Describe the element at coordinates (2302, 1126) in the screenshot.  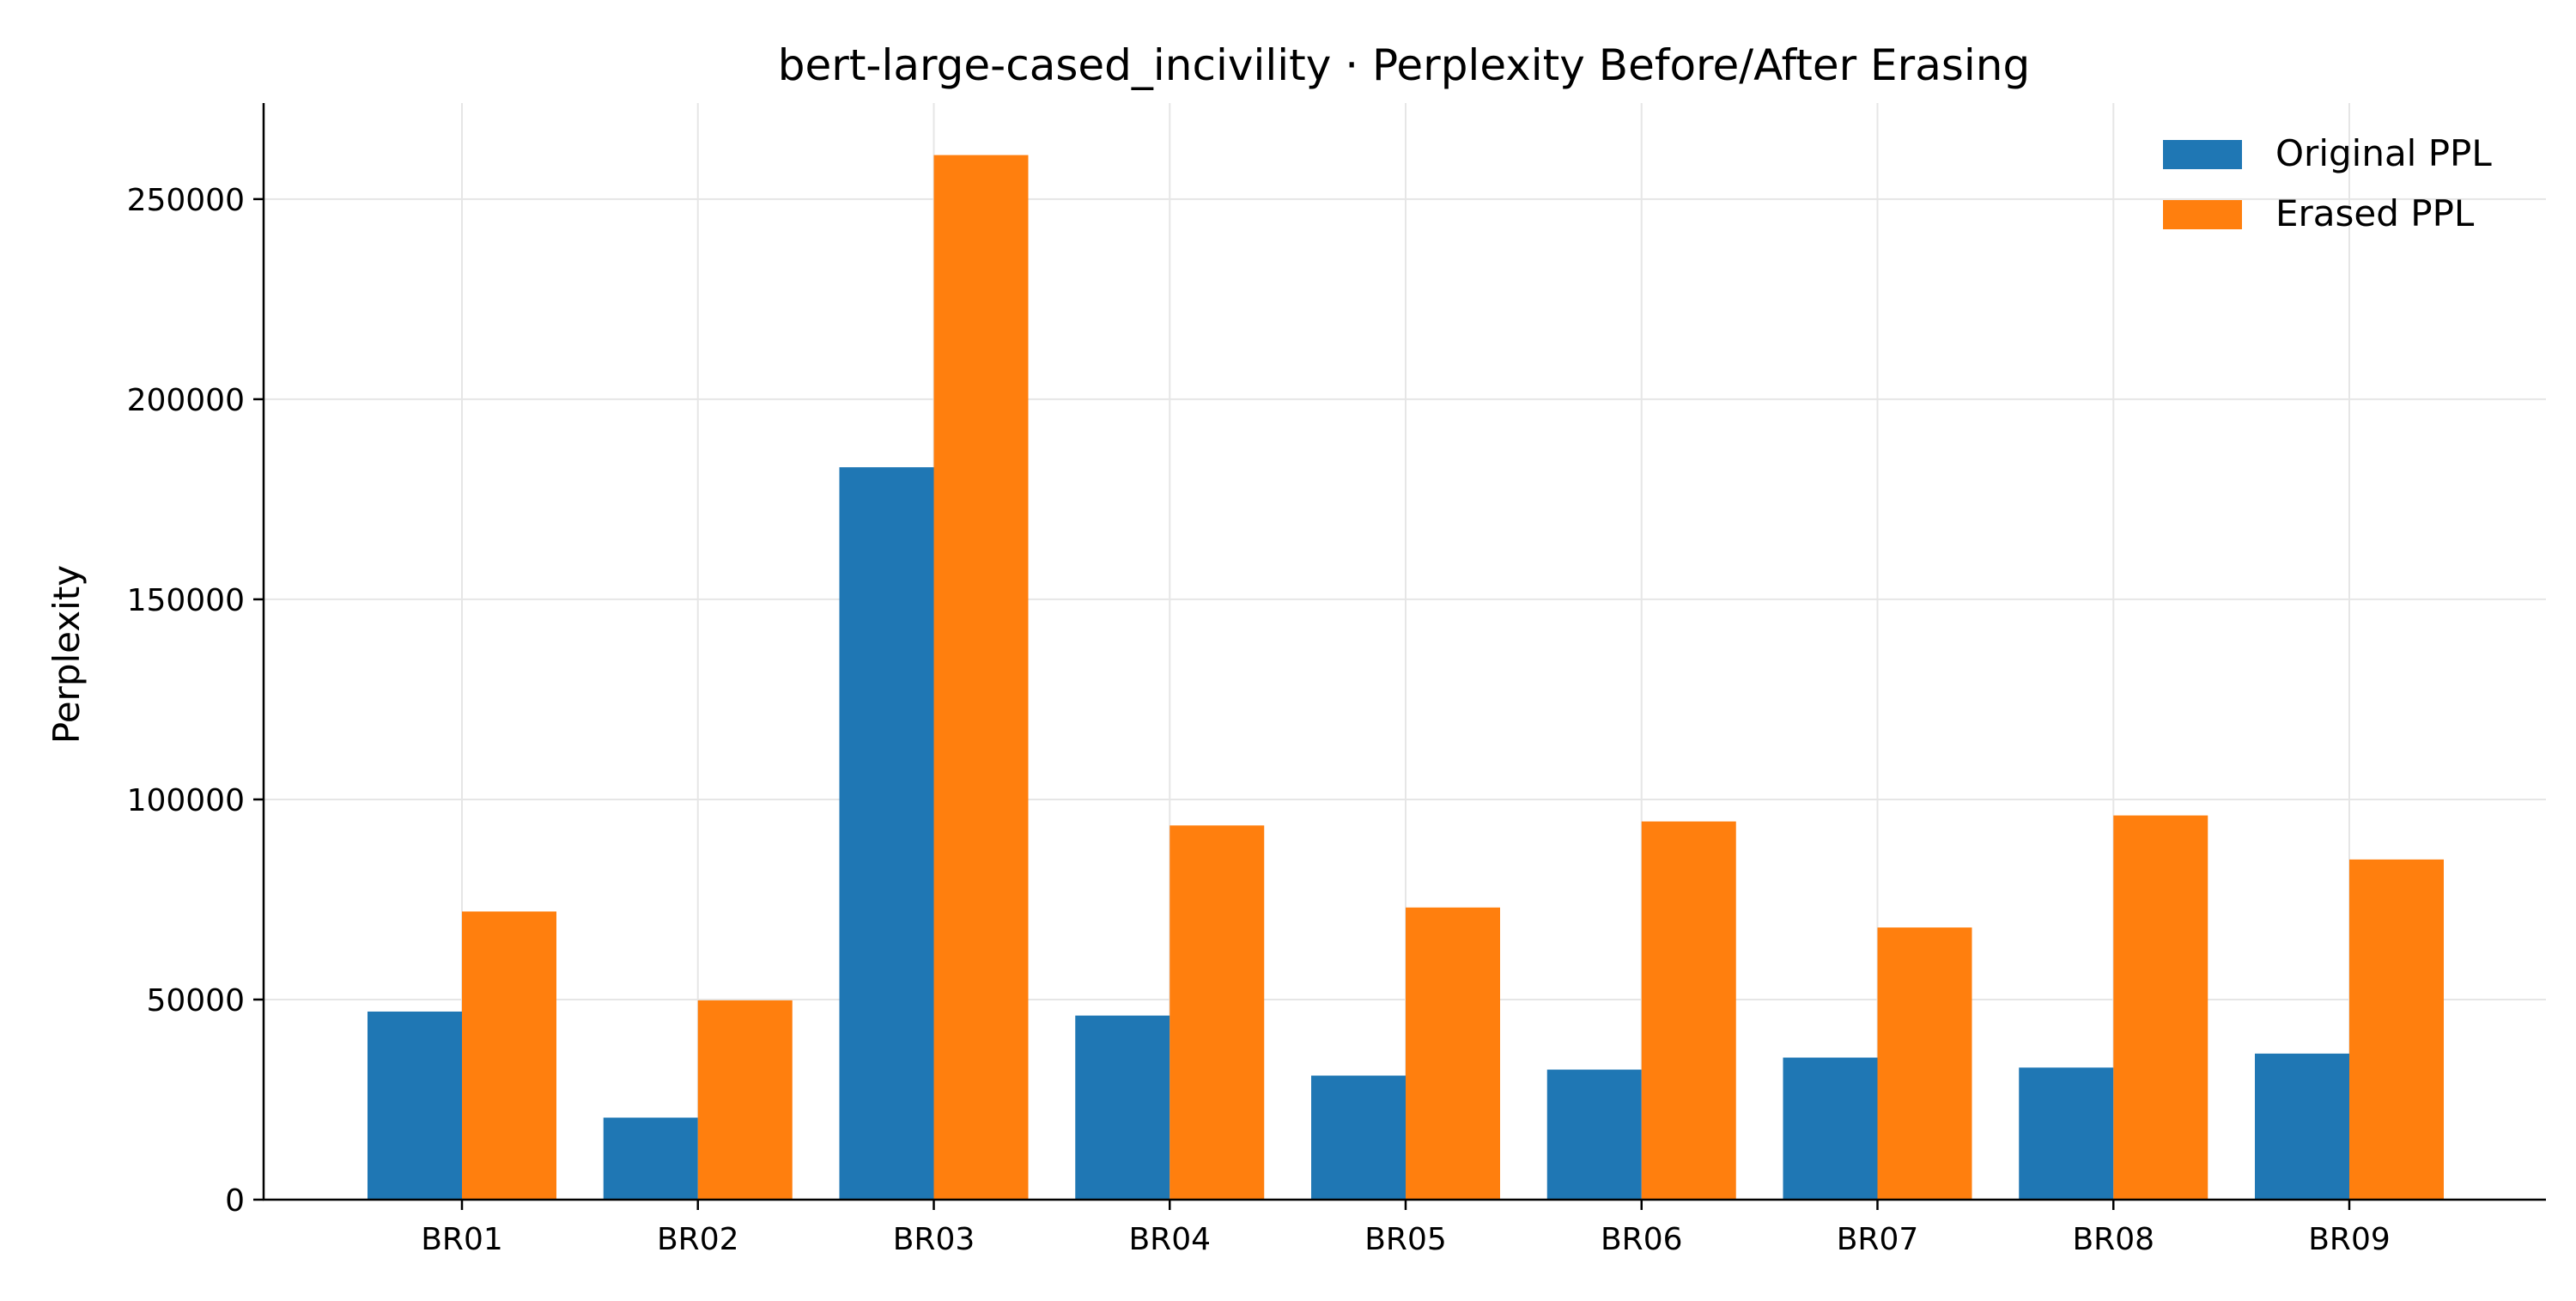
I see `bar-br09-original` at that location.